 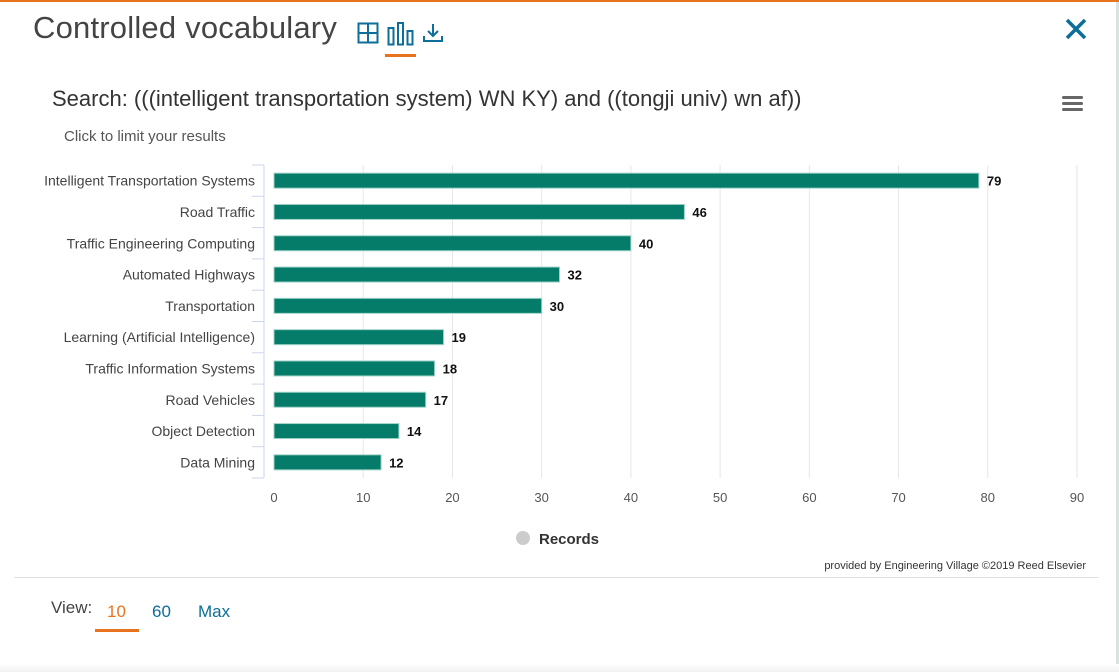 I want to click on close-button, so click(x=1076, y=29).